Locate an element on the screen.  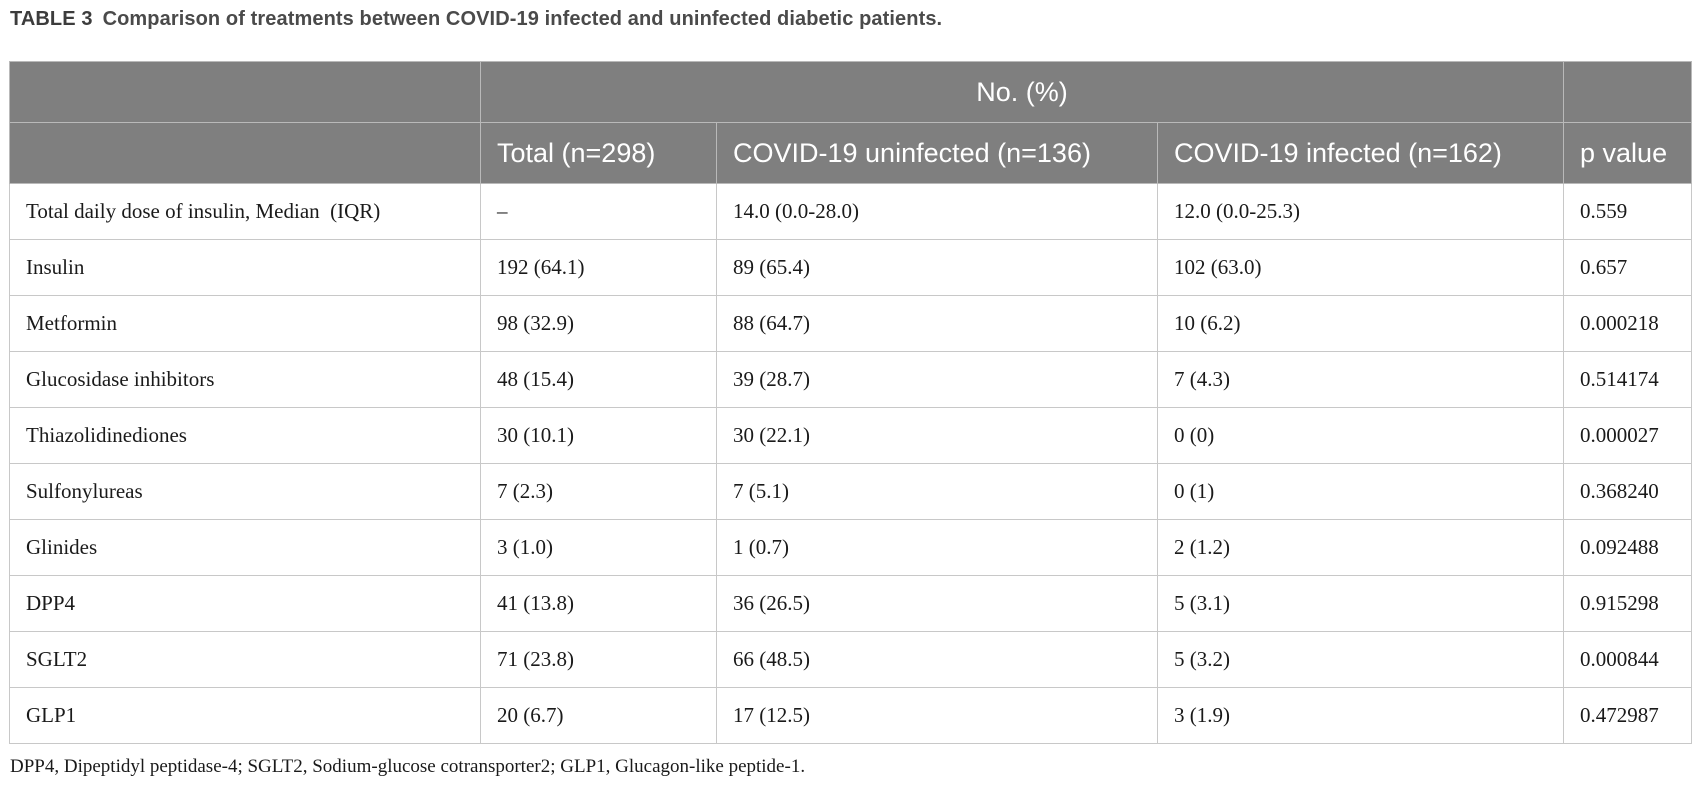
cell-infected: 0 (0) is located at coordinates (1360, 435).